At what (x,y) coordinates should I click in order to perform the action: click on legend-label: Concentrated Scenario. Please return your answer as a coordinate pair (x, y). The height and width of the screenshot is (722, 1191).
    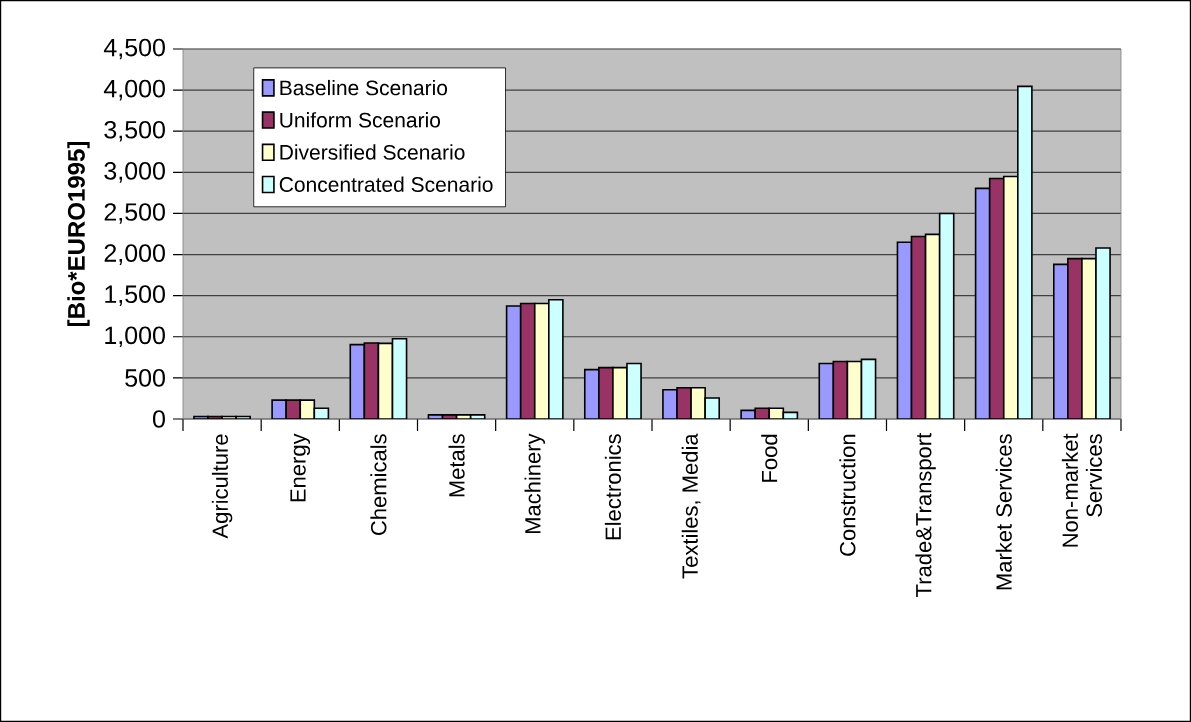
    Looking at the image, I should click on (386, 184).